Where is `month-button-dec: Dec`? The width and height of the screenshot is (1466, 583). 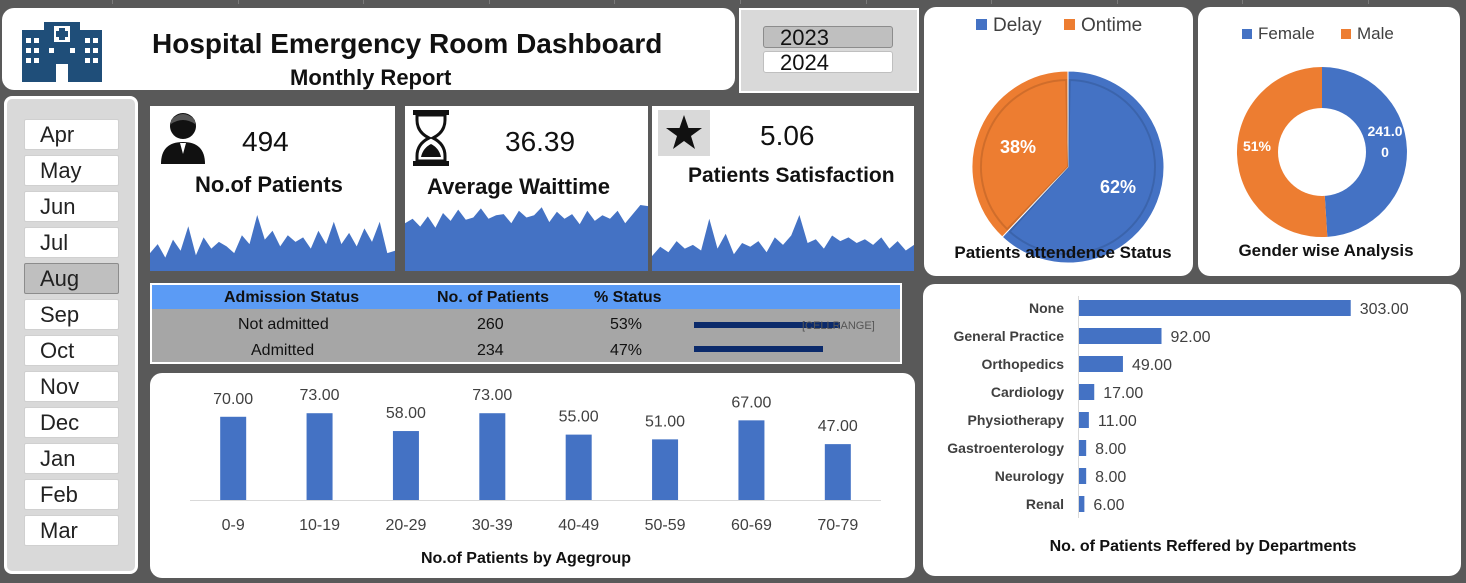
month-button-dec: Dec is located at coordinates (71, 422).